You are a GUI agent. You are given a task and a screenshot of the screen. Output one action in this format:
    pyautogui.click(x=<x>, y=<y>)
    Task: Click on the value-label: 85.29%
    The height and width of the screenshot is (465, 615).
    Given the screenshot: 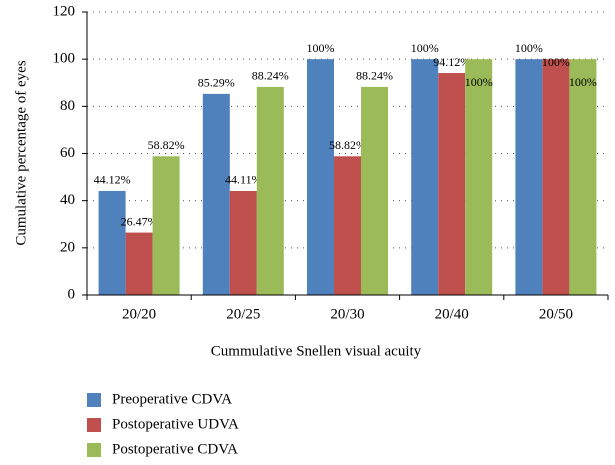 What is the action you would take?
    pyautogui.click(x=216, y=83)
    